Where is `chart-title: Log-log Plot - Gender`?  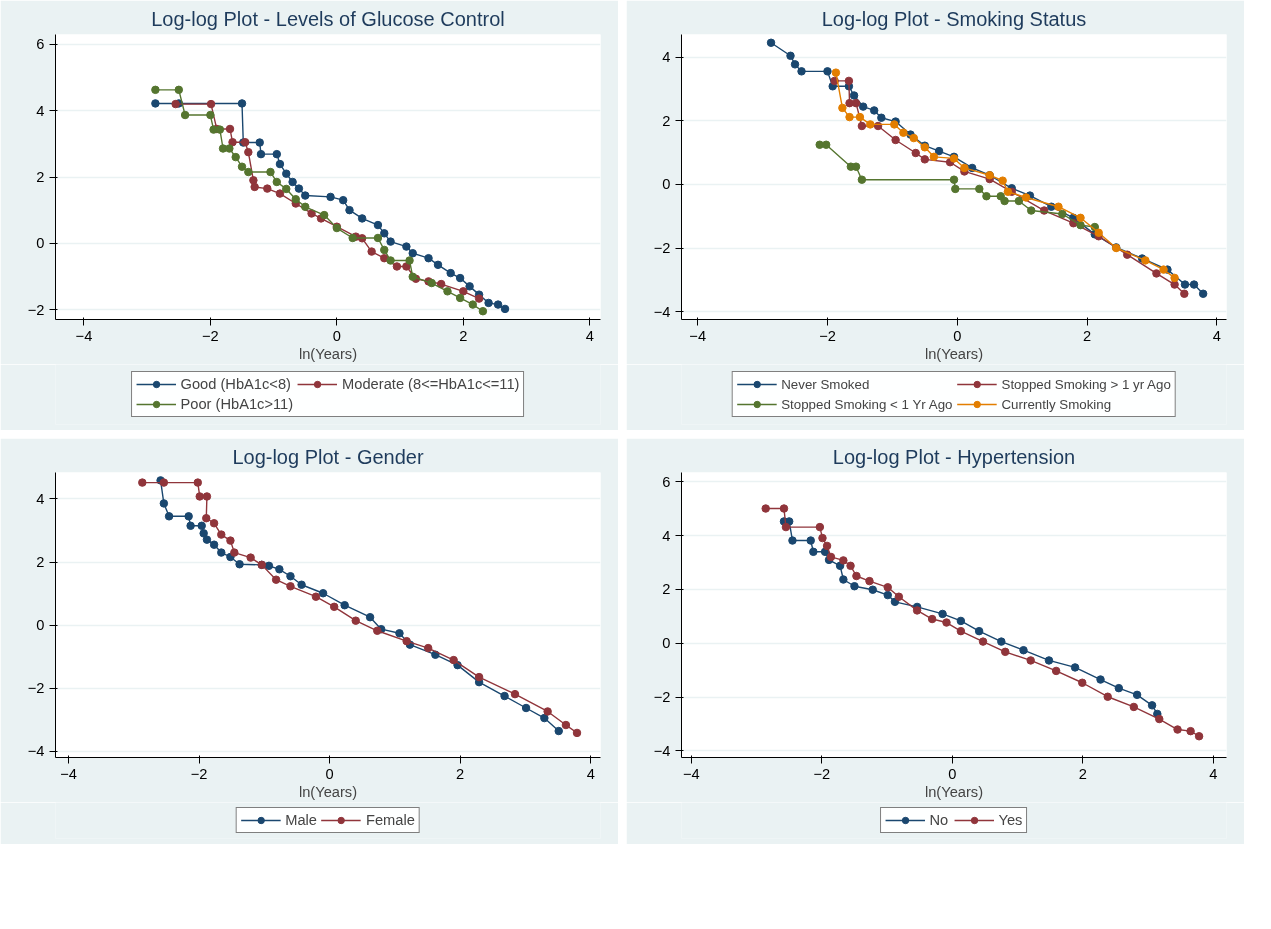
chart-title: Log-log Plot - Gender is located at coordinates (328, 456).